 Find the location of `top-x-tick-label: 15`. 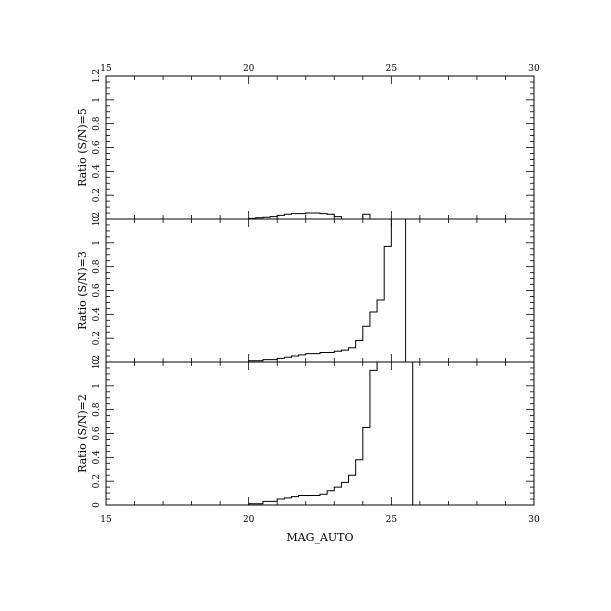

top-x-tick-label: 15 is located at coordinates (106, 69).